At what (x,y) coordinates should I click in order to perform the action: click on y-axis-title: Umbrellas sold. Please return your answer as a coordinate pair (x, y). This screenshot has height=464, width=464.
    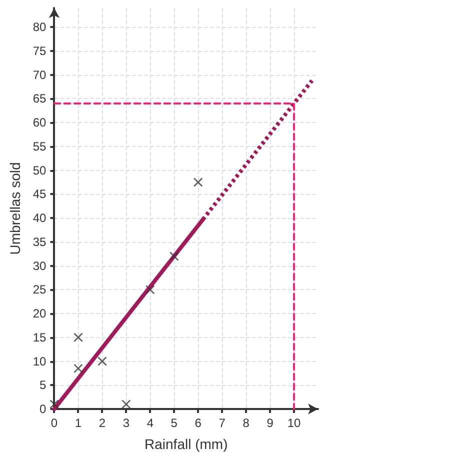
    Looking at the image, I should click on (15, 208).